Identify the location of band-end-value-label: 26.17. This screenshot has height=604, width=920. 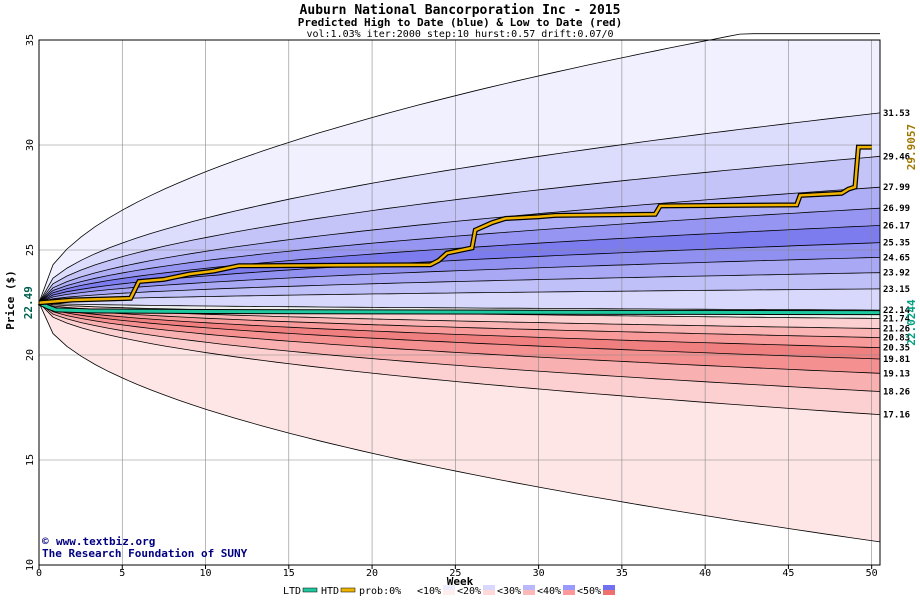
(896, 226).